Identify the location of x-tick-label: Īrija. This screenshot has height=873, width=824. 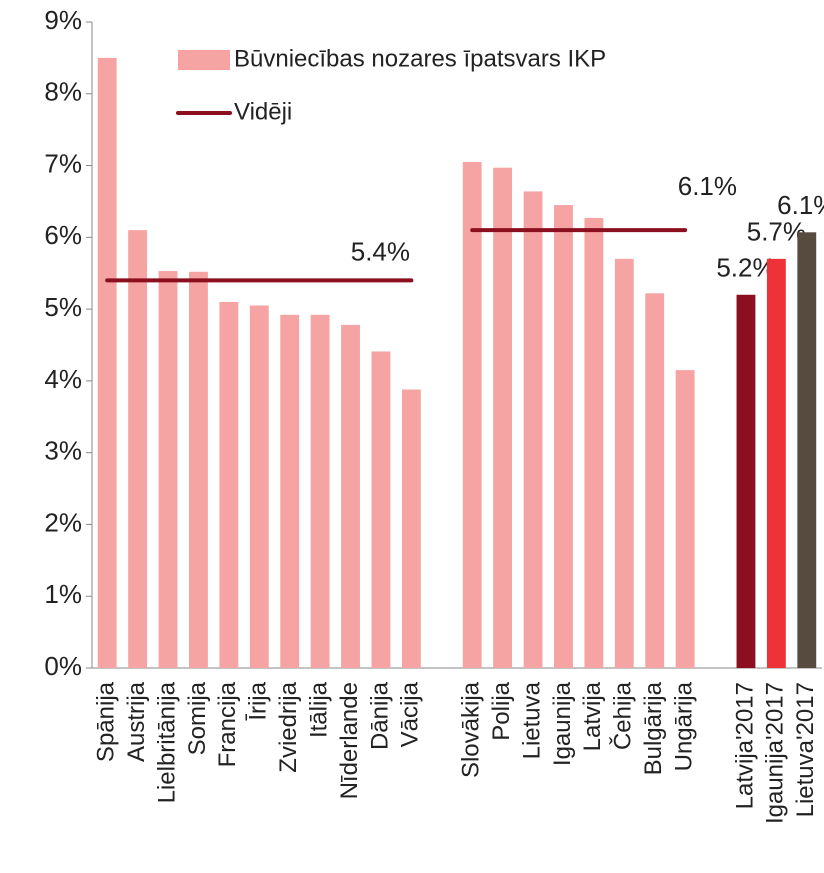
(258, 700).